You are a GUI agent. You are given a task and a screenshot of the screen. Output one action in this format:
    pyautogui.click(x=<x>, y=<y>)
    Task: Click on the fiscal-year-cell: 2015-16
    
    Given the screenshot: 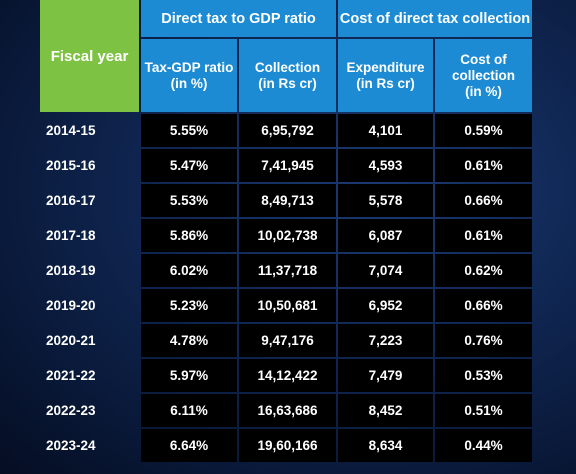 What is the action you would take?
    pyautogui.click(x=71, y=165)
    